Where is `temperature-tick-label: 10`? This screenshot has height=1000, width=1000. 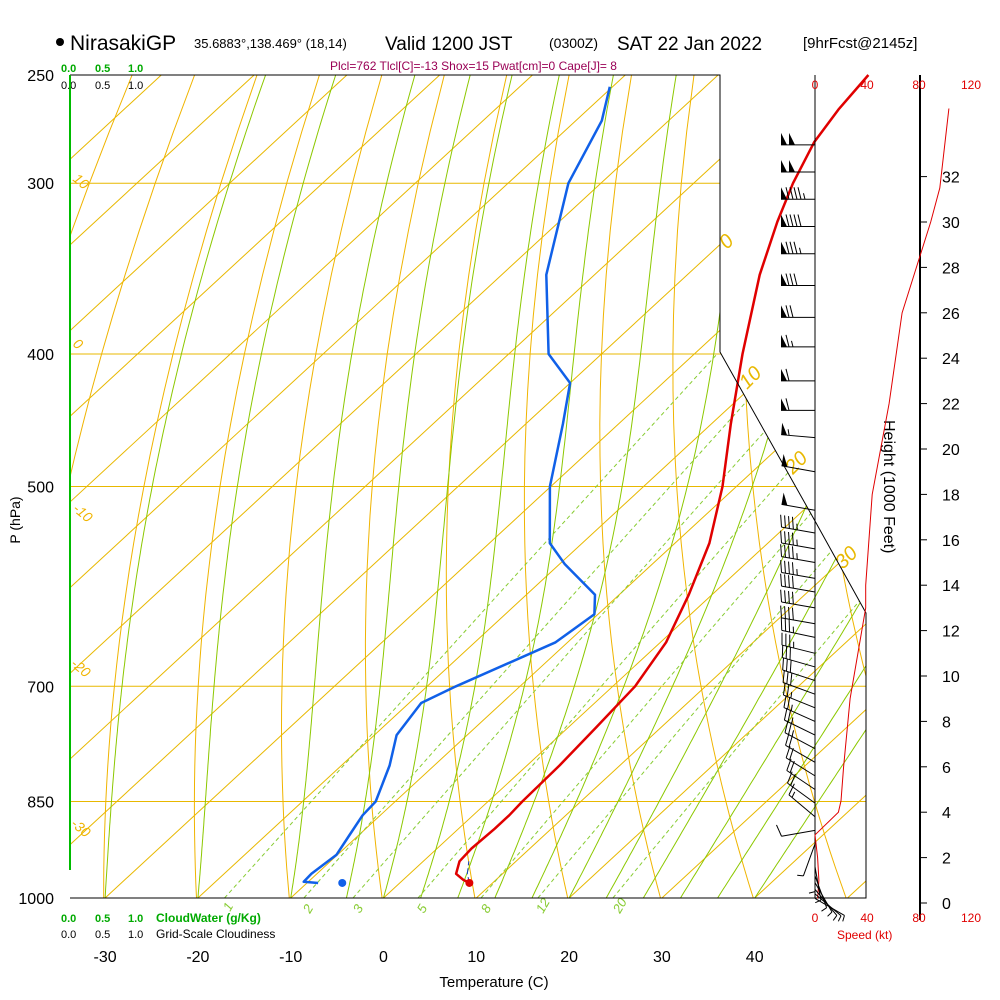
temperature-tick-label: 10 is located at coordinates (476, 957).